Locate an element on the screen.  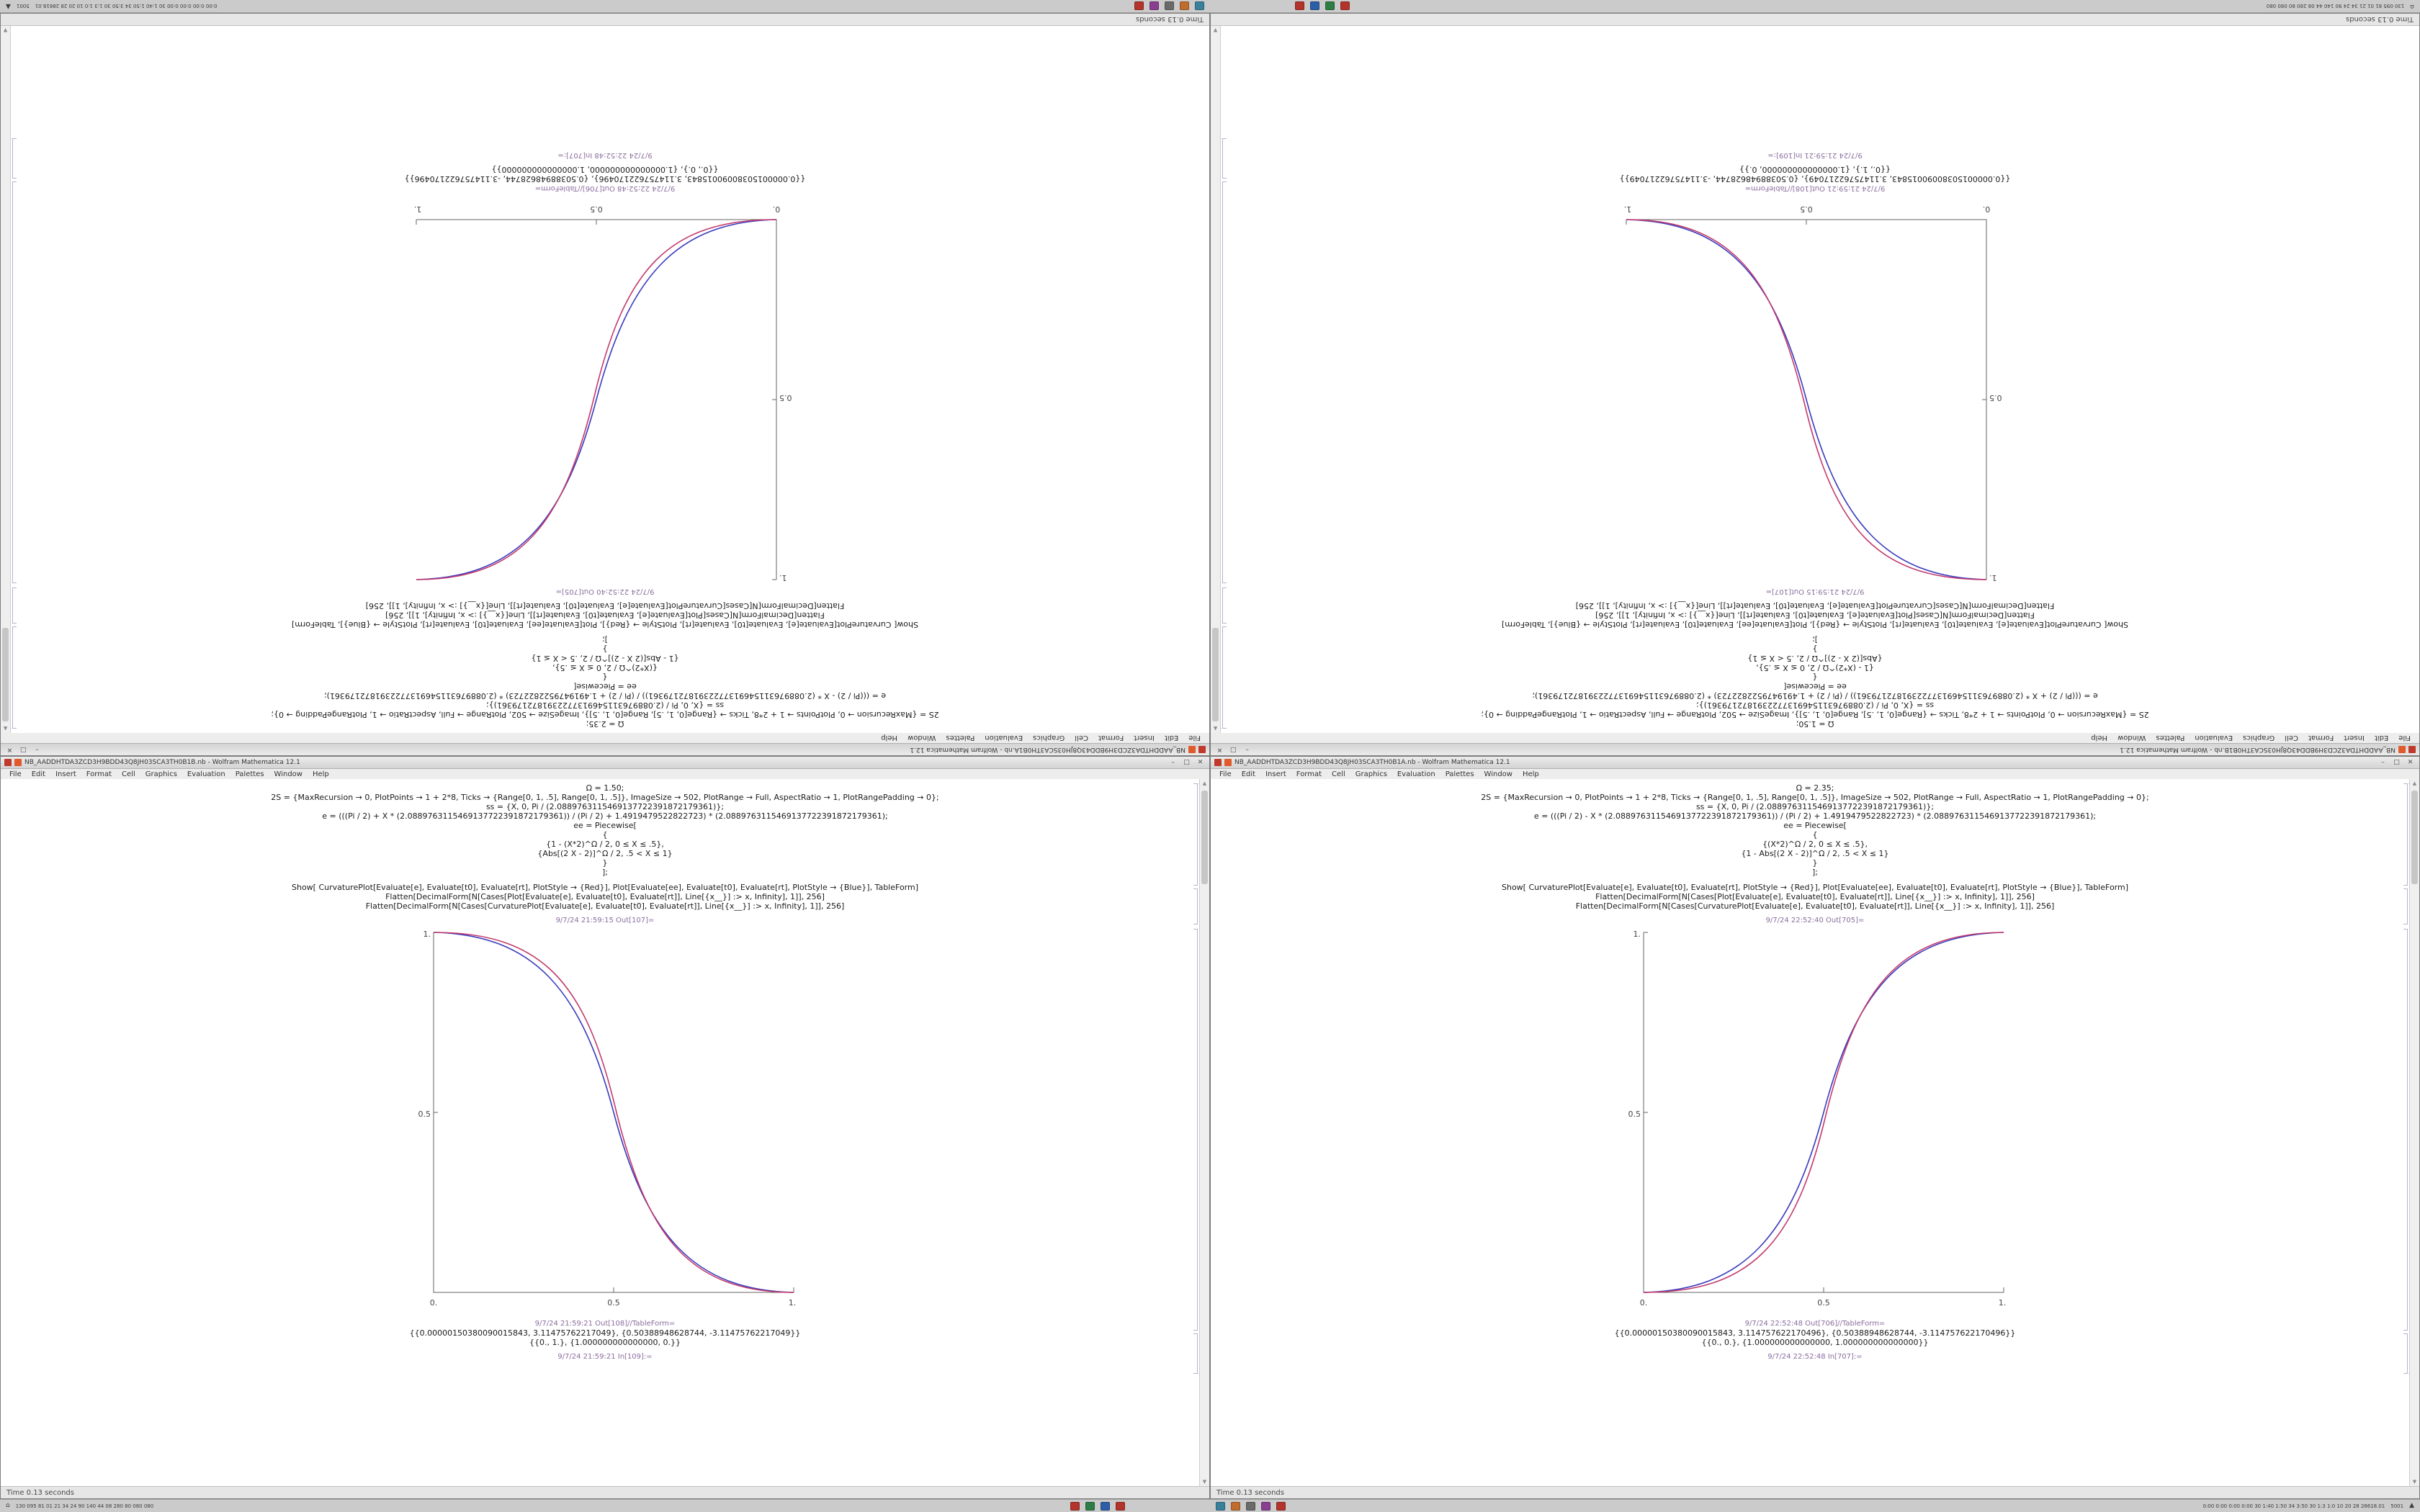
taskbar-app-icon-terminal is located at coordinates (1345, 6).